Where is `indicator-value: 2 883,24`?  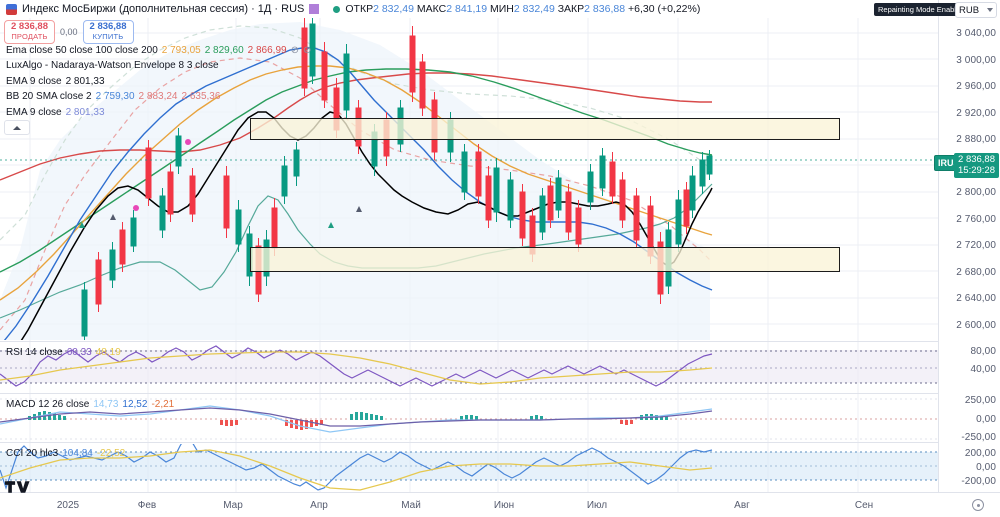
indicator-value: 2 883,24 is located at coordinates (158, 96).